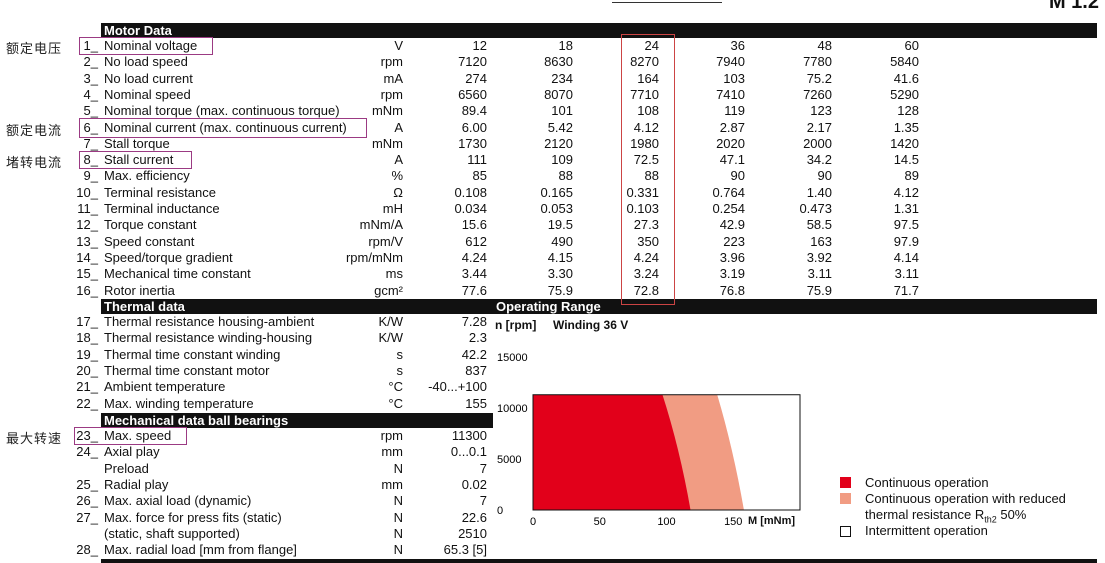 The height and width of the screenshot is (563, 1105). I want to click on row-value: 89.4, so click(474, 111).